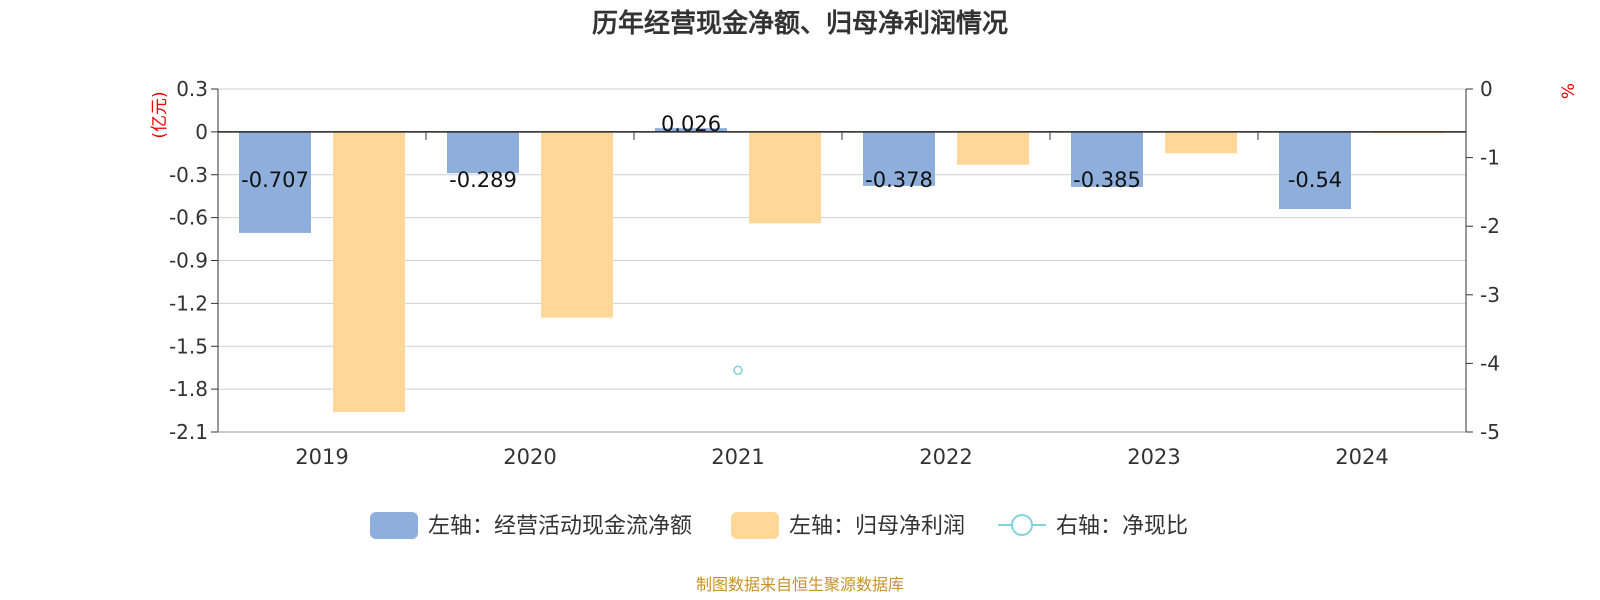 The height and width of the screenshot is (600, 1600). What do you see at coordinates (800, 23) in the screenshot?
I see `chart-title: 历年经营现金净额、归母净利润情况` at bounding box center [800, 23].